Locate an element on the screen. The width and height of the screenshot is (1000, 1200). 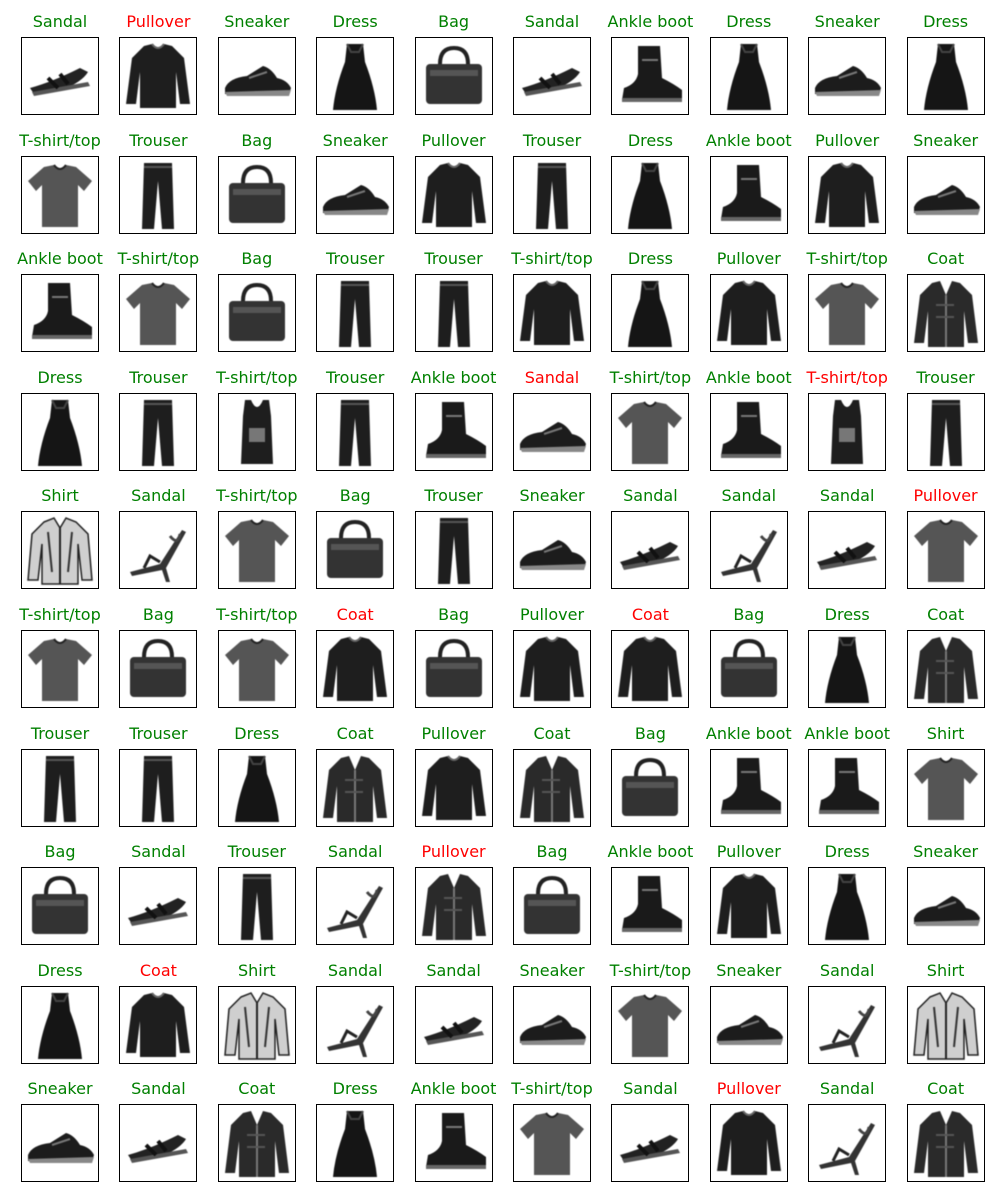
bag-icon is located at coordinates (453, 667).